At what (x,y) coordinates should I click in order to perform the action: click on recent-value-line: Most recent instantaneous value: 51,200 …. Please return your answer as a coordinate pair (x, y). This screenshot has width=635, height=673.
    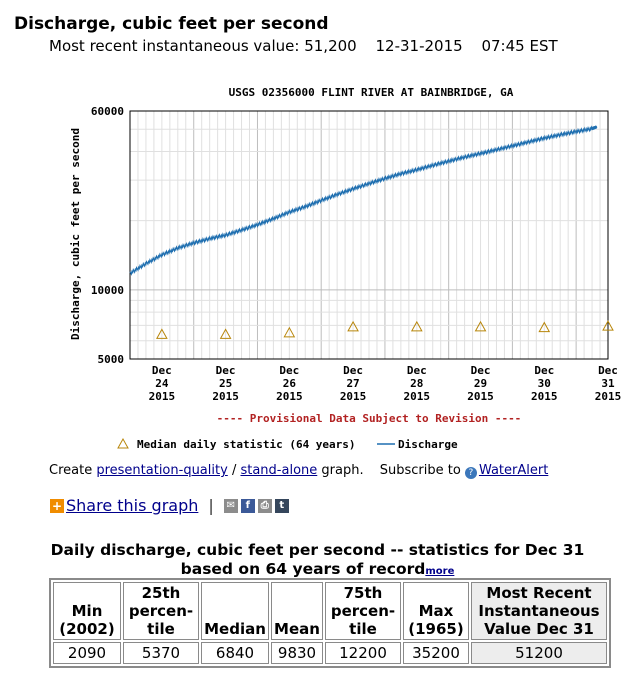
    Looking at the image, I should click on (310, 46).